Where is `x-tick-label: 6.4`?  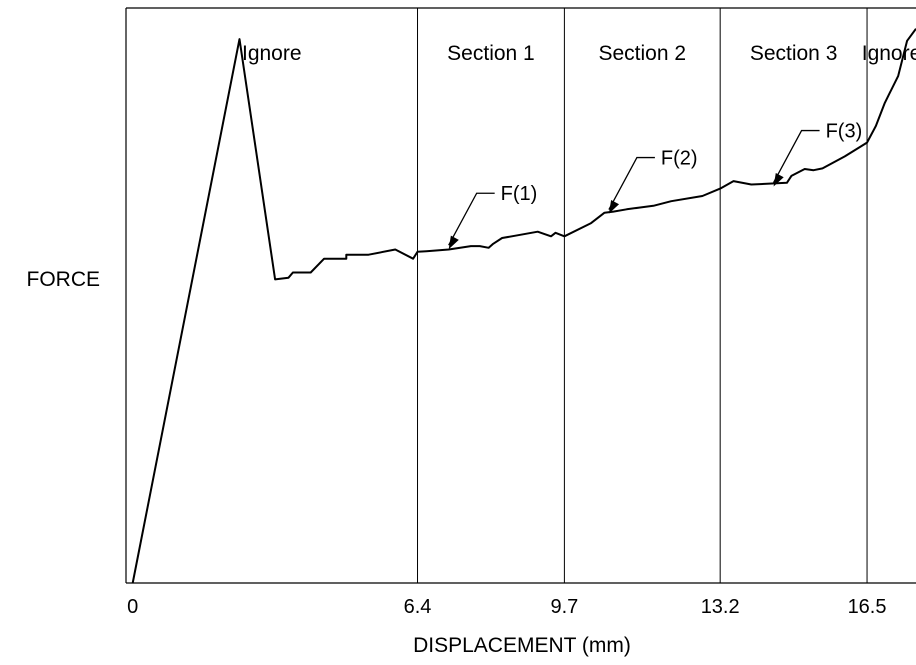 x-tick-label: 6.4 is located at coordinates (418, 607).